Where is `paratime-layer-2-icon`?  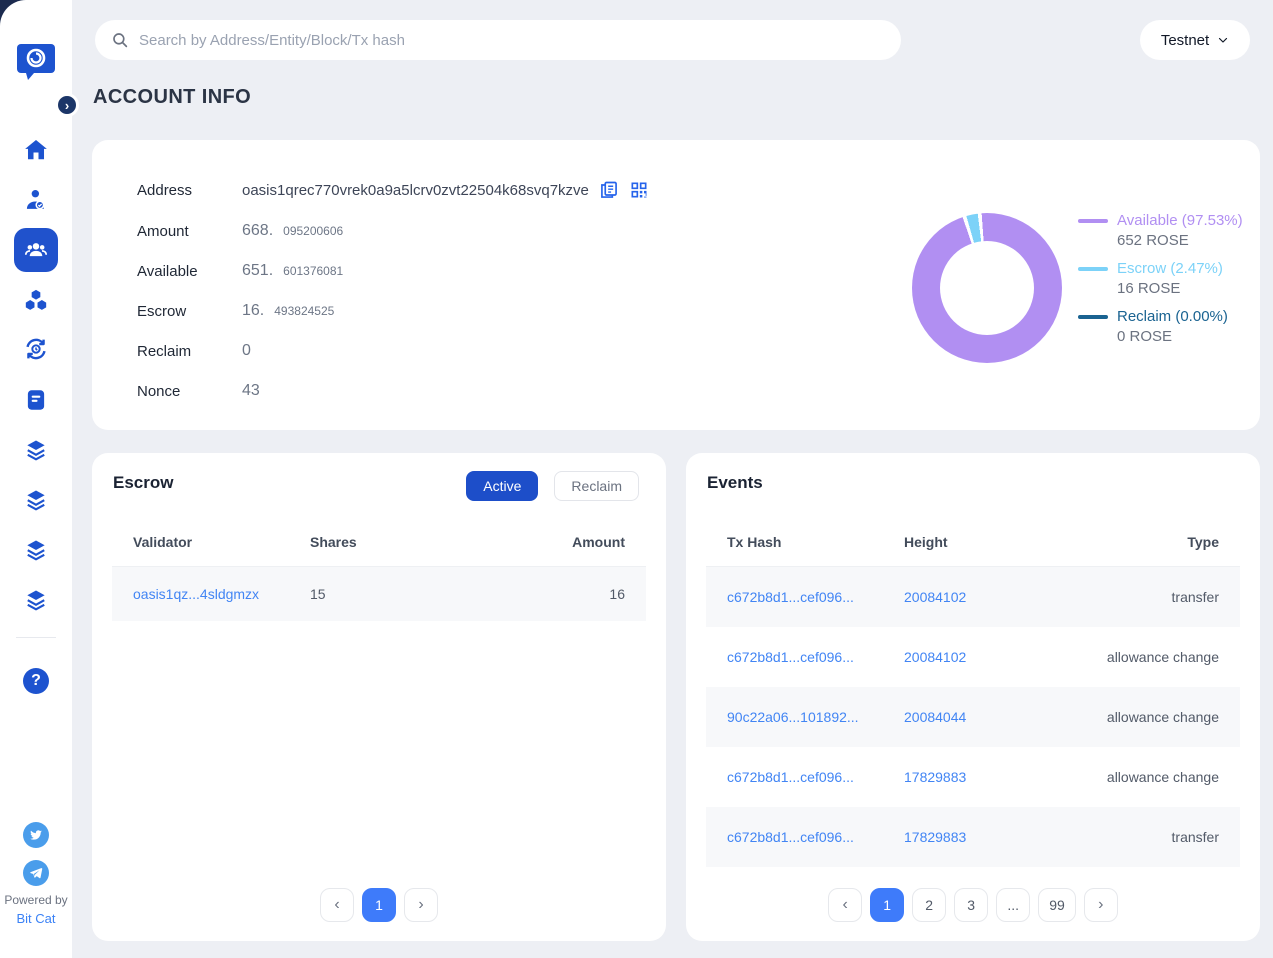
paratime-layer-2-icon is located at coordinates (36, 500).